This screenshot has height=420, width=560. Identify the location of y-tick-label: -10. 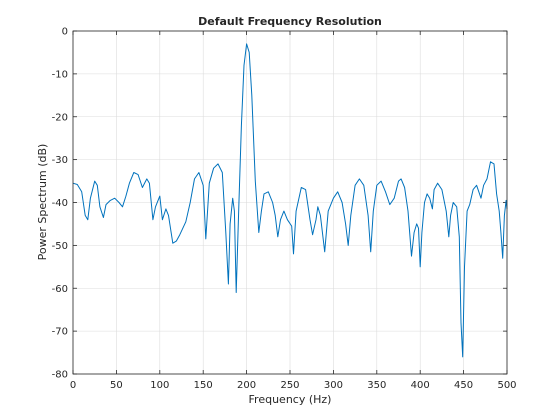
(60, 74).